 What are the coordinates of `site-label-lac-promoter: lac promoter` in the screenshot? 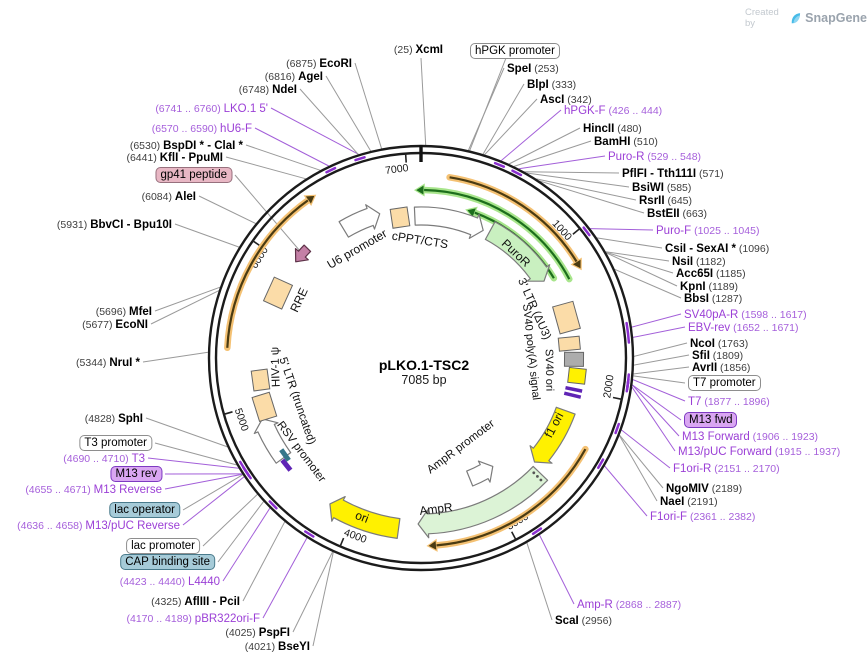 It's located at (163, 546).